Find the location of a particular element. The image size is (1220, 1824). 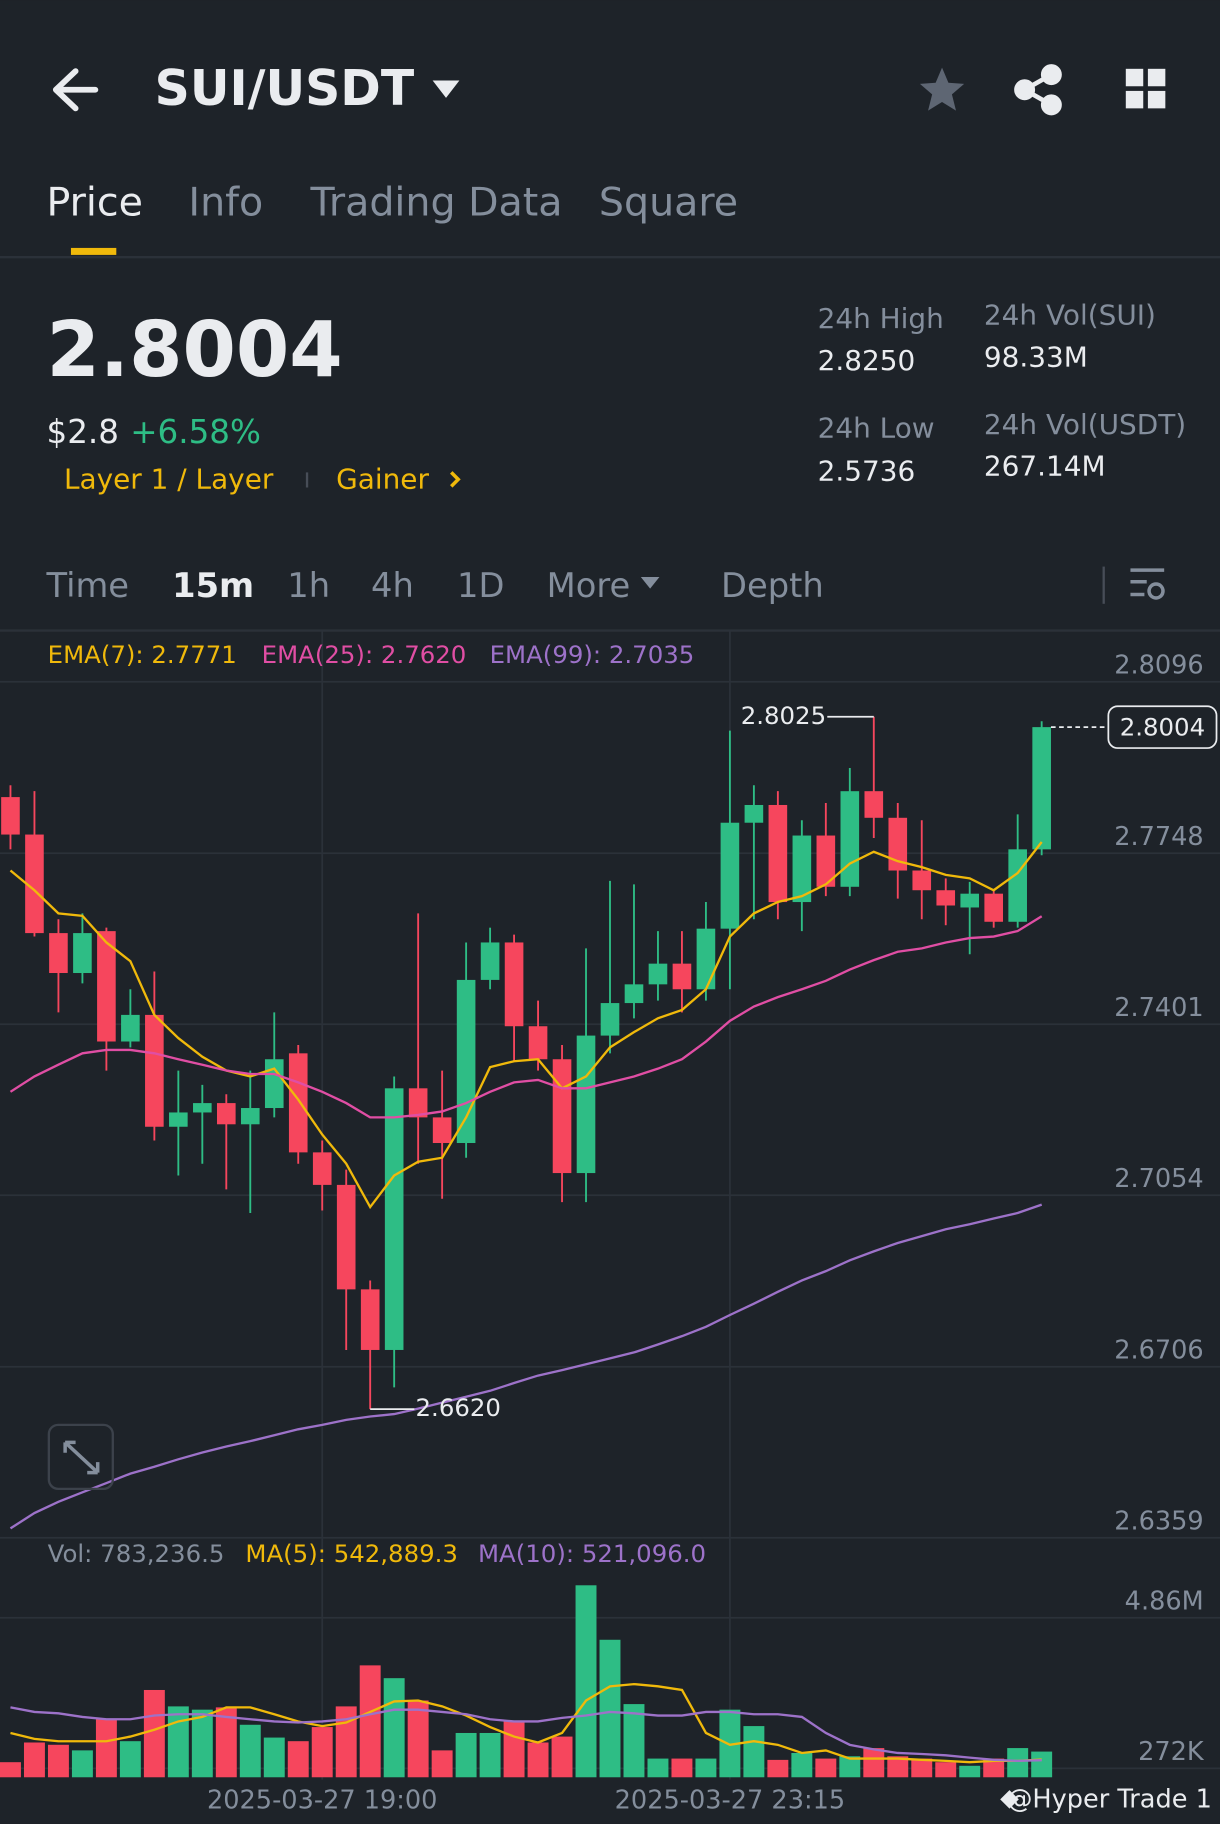

tab: Info is located at coordinates (225, 202).